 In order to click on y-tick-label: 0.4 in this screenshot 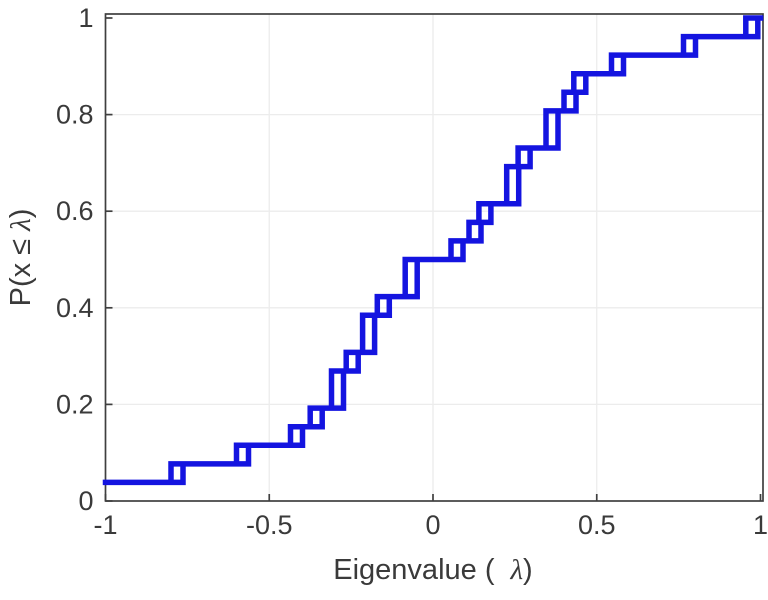, I will do `click(75, 308)`.